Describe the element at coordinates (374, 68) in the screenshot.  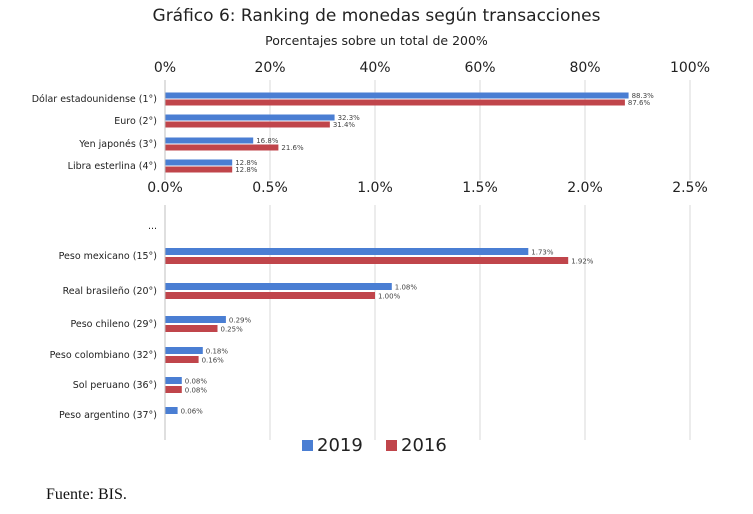
I see `x-tick-label: 40%` at that location.